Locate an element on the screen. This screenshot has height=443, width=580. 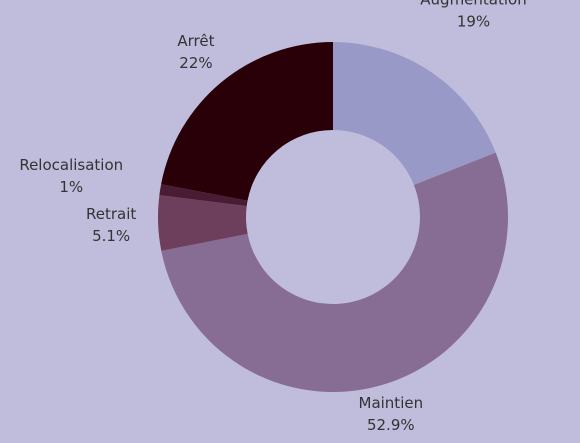
slice-label: Retrait is located at coordinates (111, 214).